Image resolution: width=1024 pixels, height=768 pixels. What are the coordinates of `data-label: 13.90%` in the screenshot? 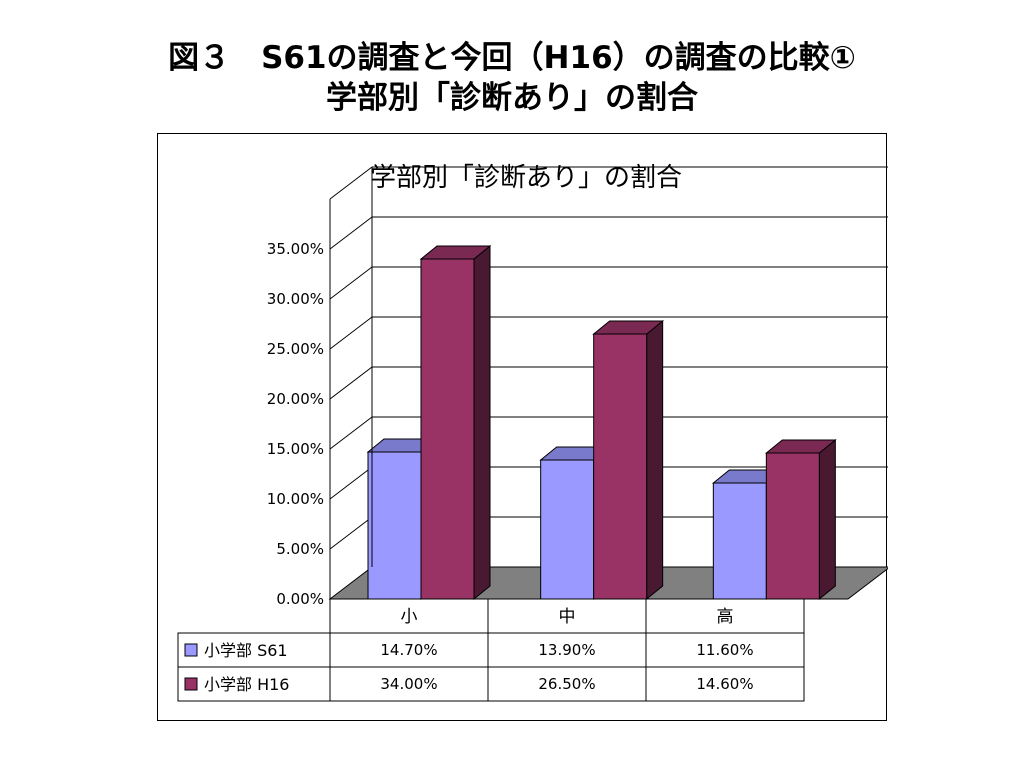 It's located at (566, 650).